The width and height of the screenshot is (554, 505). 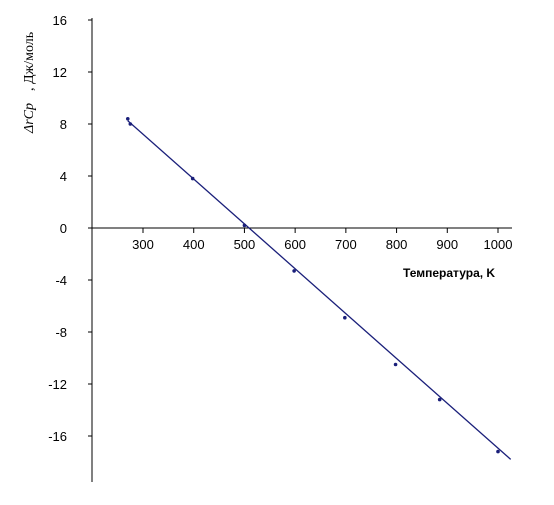 What do you see at coordinates (397, 244) in the screenshot?
I see `x-tick-label: 800` at bounding box center [397, 244].